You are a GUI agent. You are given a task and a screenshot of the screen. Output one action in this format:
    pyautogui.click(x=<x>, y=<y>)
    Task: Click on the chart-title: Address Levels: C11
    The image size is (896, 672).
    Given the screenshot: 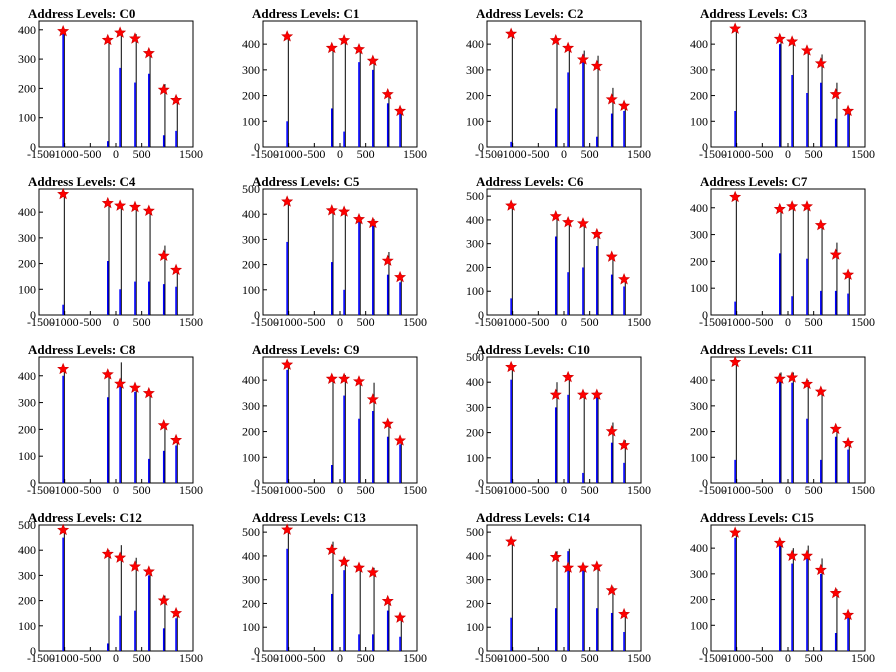 What is the action you would take?
    pyautogui.click(x=756, y=349)
    